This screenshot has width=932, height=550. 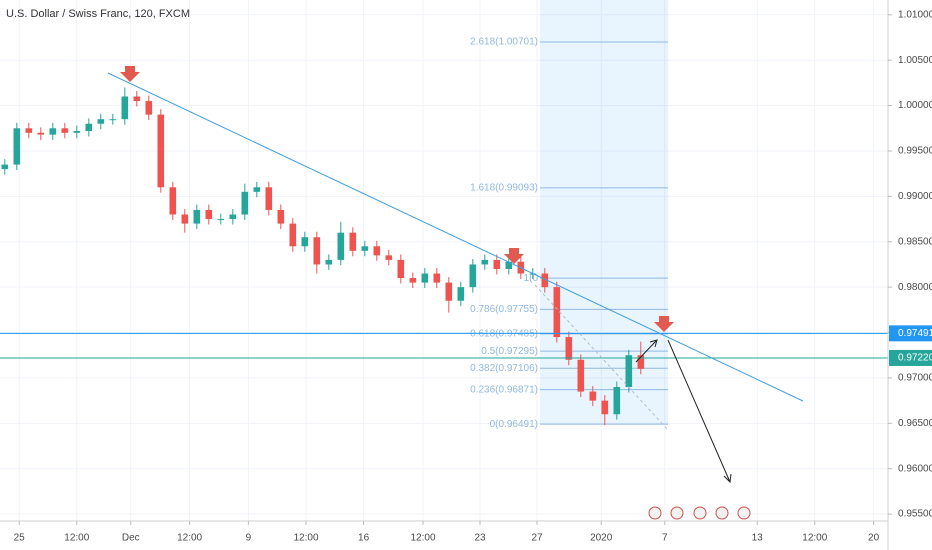 What do you see at coordinates (915, 241) in the screenshot?
I see `y-tick-label: 0.98500` at bounding box center [915, 241].